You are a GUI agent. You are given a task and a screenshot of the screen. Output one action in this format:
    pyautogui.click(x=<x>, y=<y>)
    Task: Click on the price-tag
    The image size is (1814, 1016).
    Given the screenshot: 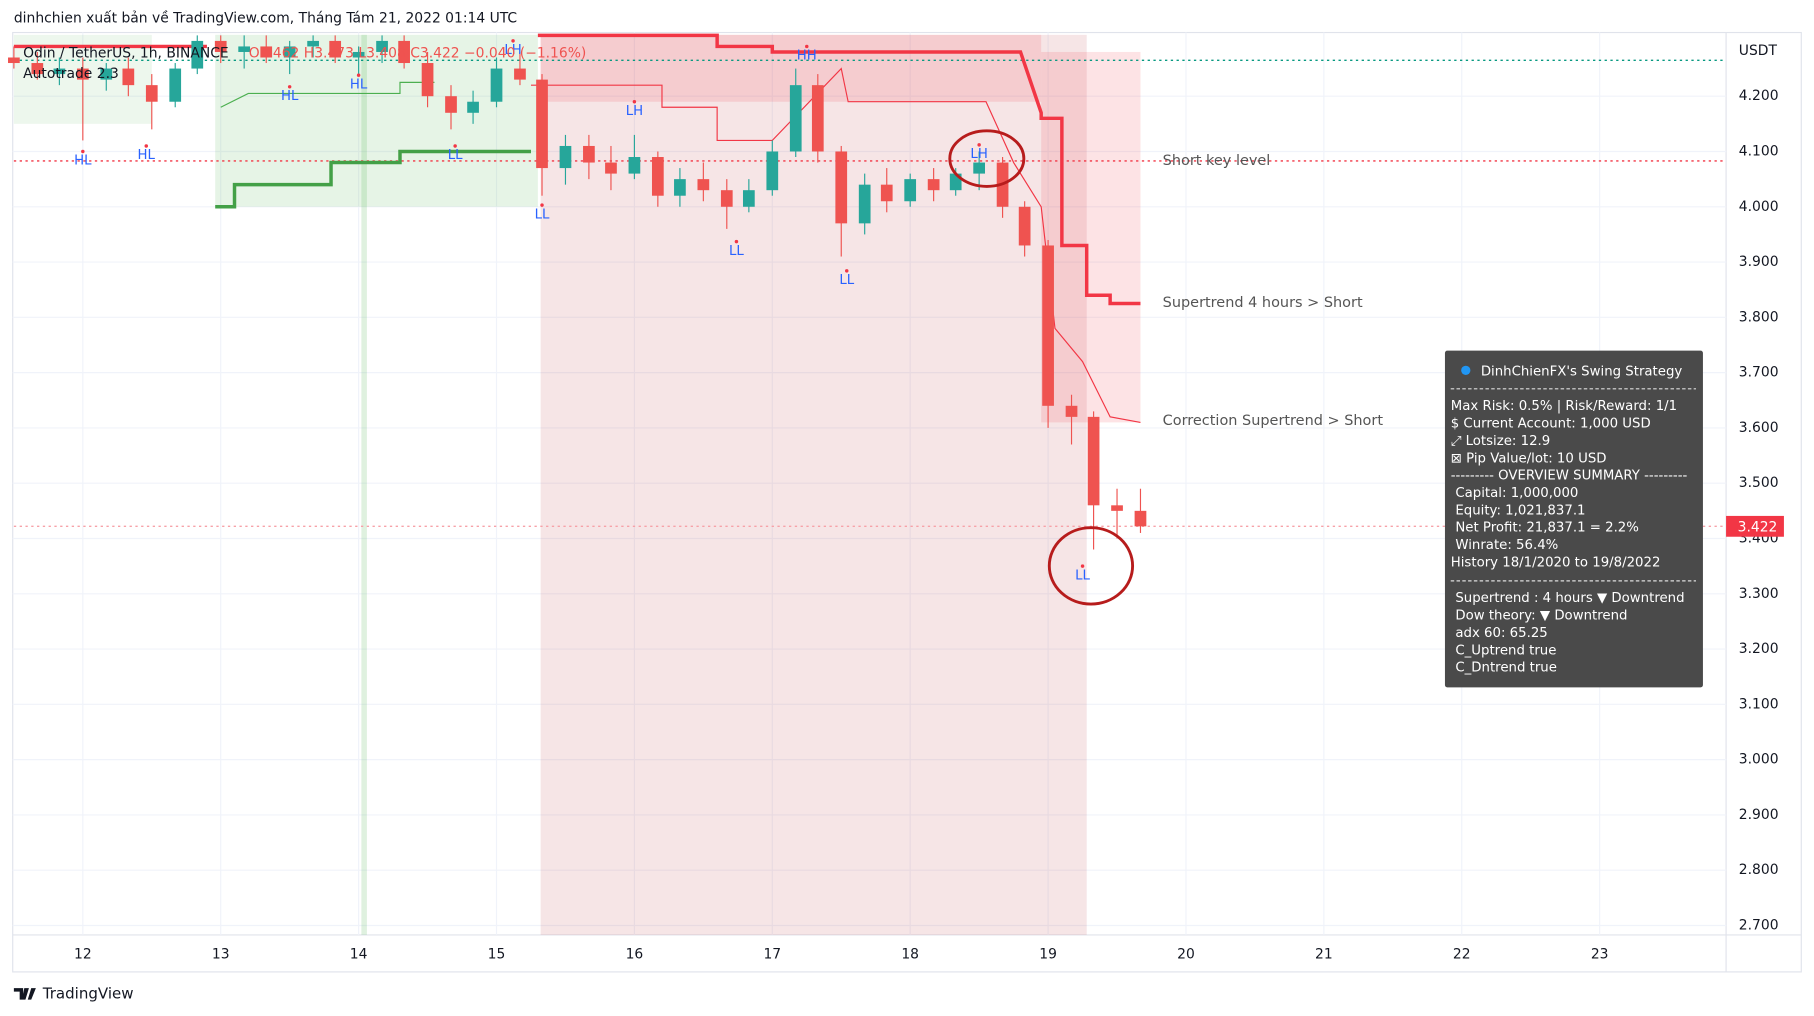 What is the action you would take?
    pyautogui.click(x=1755, y=526)
    